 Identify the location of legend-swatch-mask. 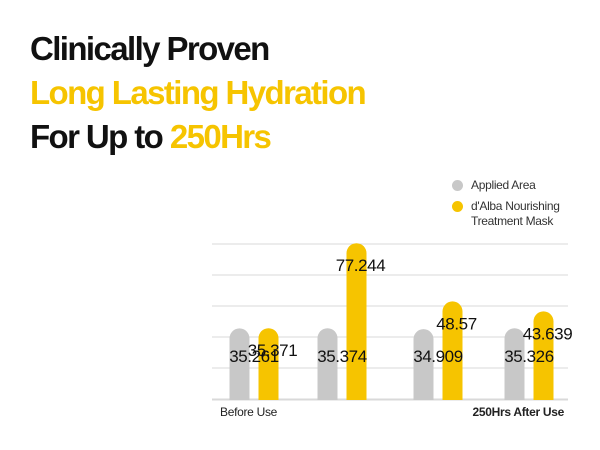
(457, 206).